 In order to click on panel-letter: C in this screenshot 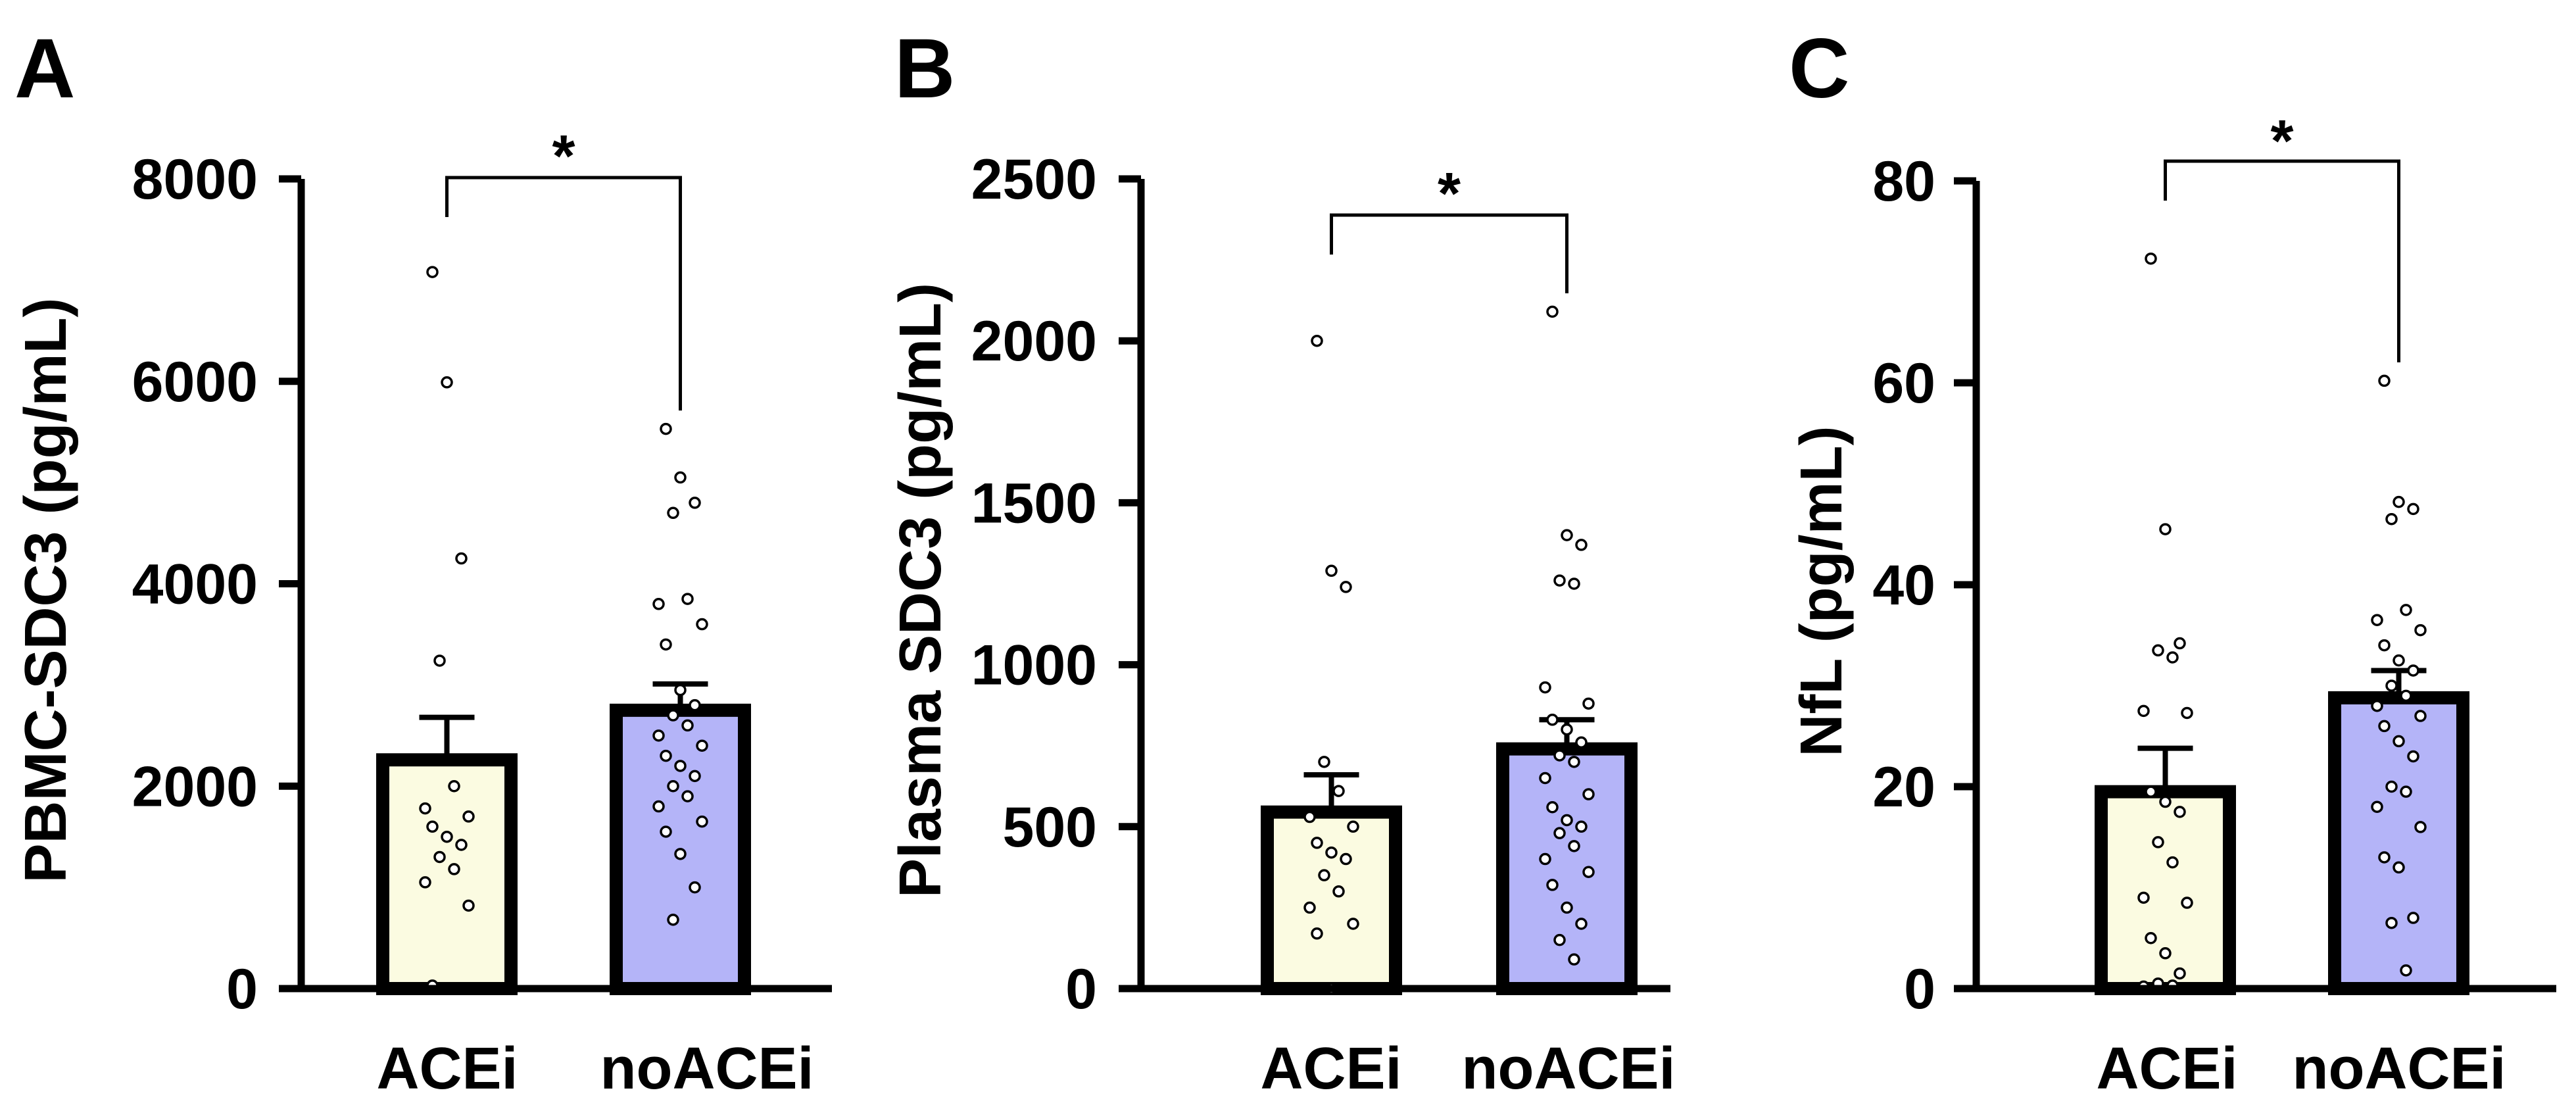, I will do `click(1819, 69)`.